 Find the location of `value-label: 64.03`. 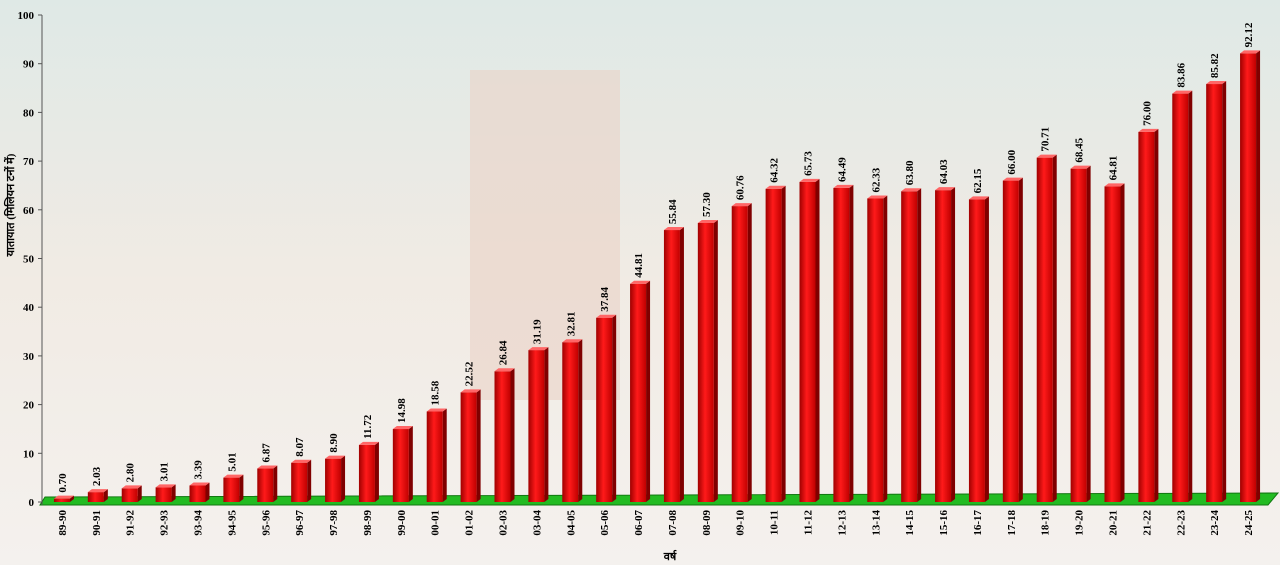

value-label: 64.03 is located at coordinates (944, 171).